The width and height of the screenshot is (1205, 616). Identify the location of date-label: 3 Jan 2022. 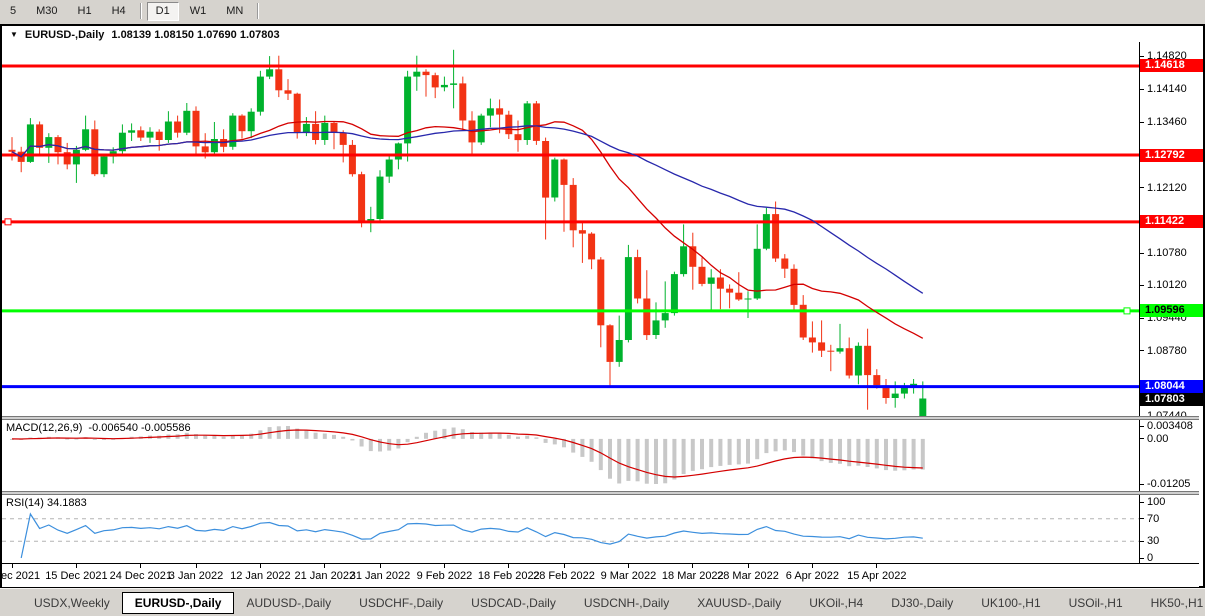
(196, 576).